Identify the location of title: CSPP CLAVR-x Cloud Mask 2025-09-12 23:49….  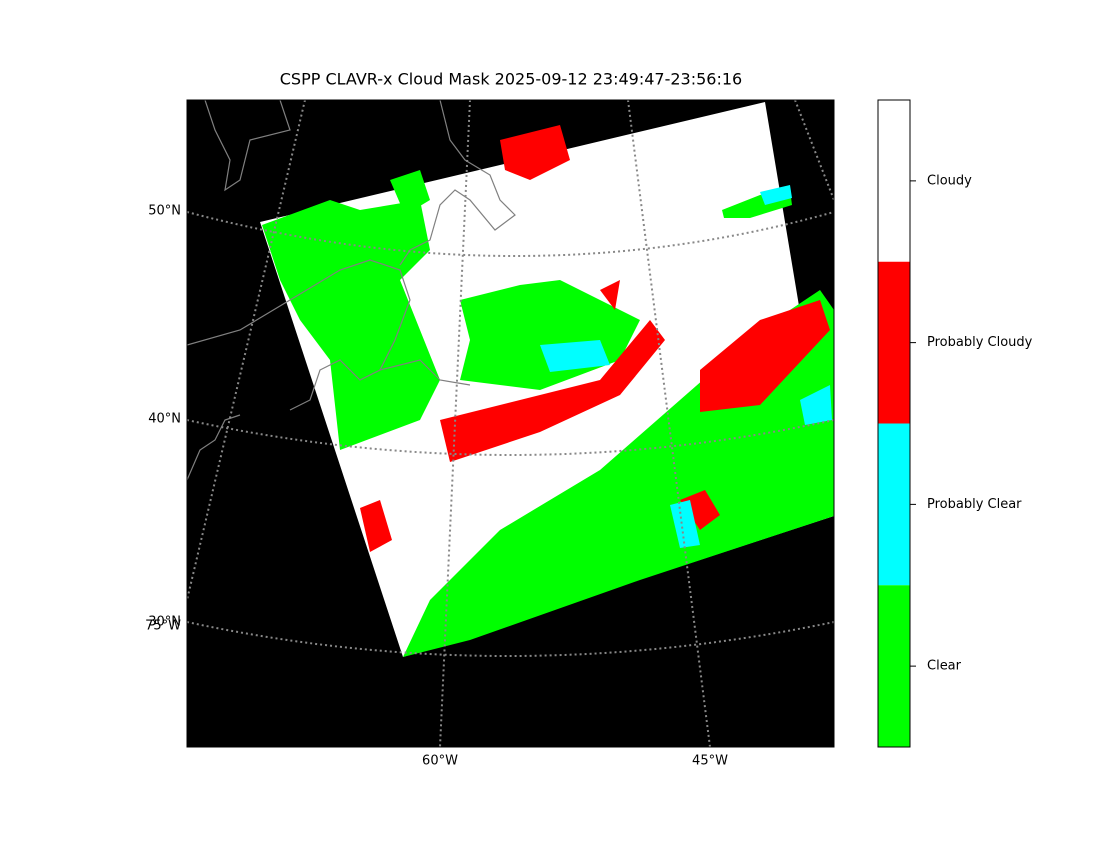
(511, 79).